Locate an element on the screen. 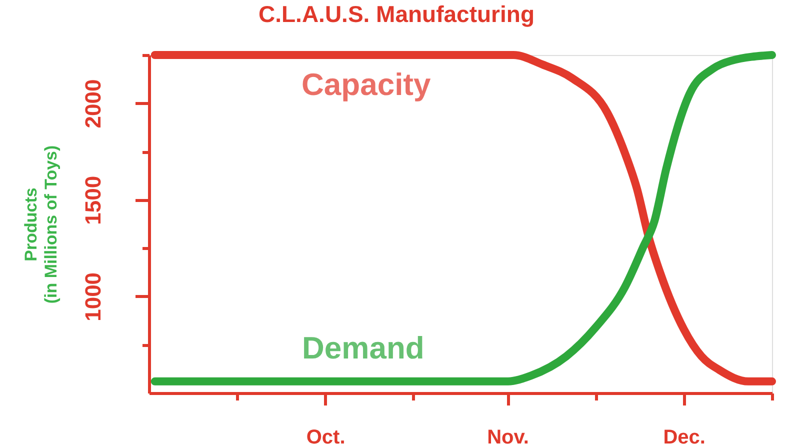 This screenshot has height=445, width=792. x-tick-label: Dec. is located at coordinates (684, 435).